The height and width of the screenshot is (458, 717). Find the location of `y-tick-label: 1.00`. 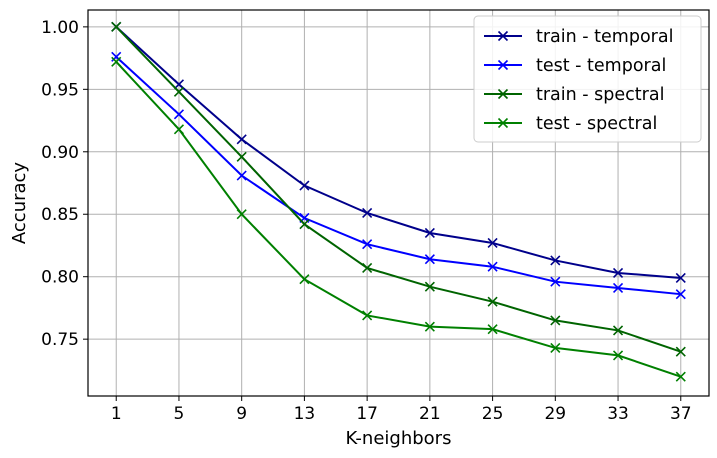

y-tick-label: 1.00 is located at coordinates (60, 28).